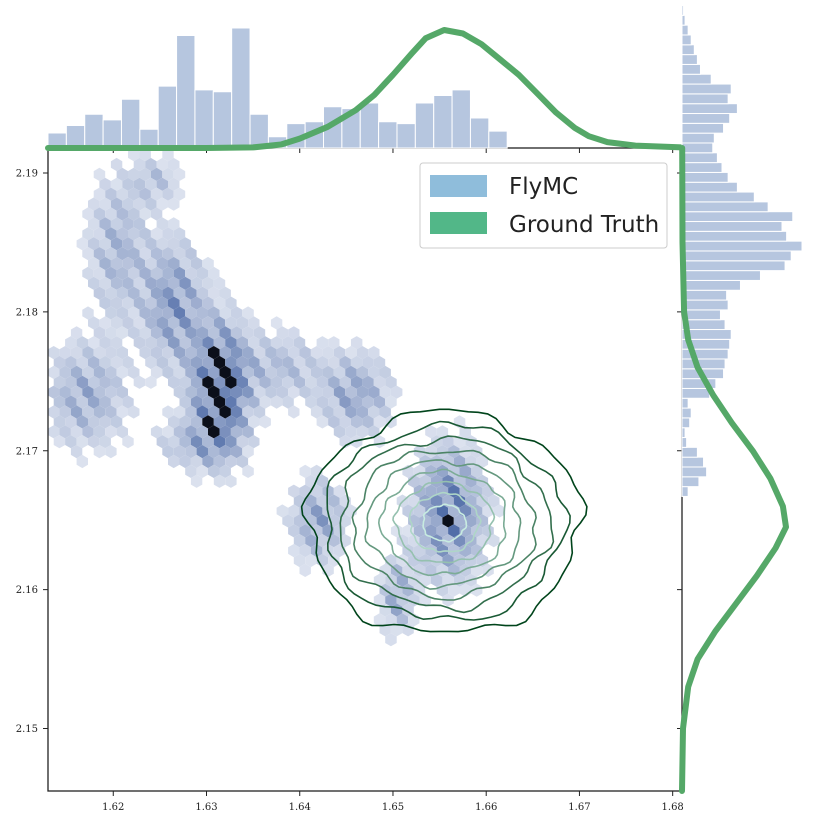 This screenshot has height=830, width=830. I want to click on legend-swatch-ground-truth, so click(458, 223).